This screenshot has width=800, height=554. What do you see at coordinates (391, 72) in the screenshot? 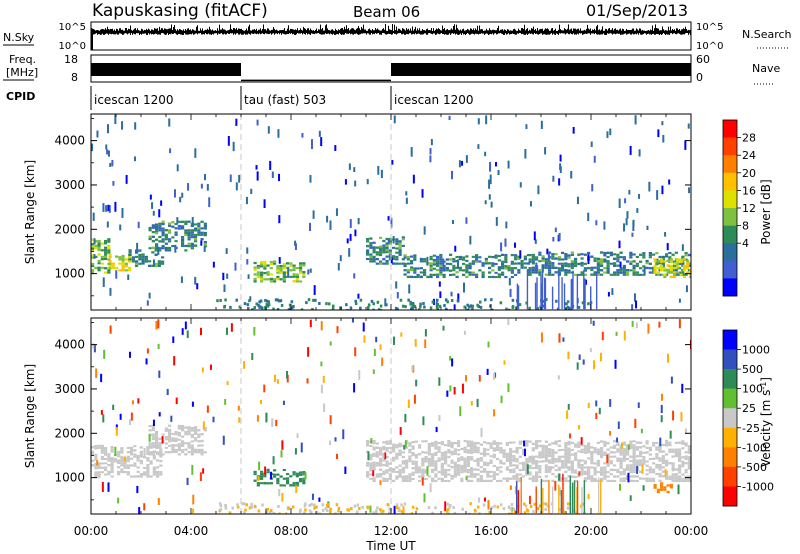
I see `freq-trace` at bounding box center [391, 72].